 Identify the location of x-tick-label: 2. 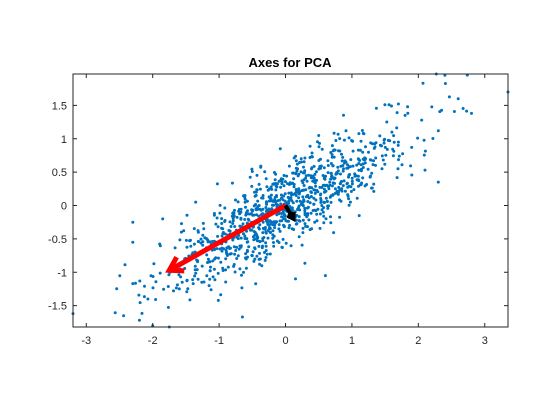
(418, 341).